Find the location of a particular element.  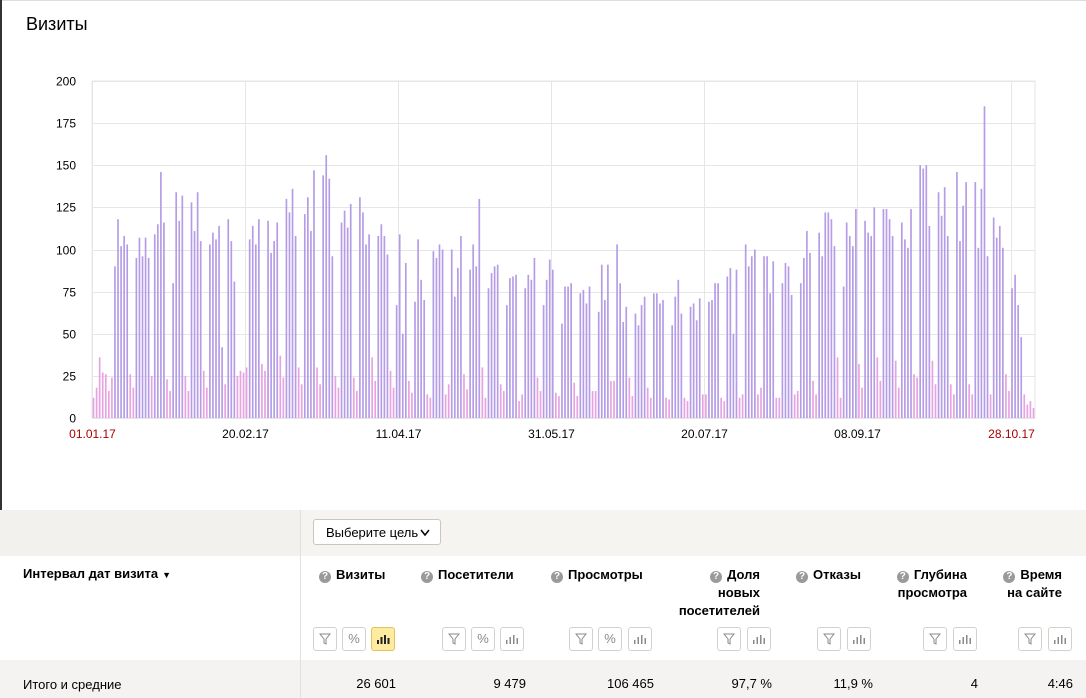

select-goal-button: Выберите цель is located at coordinates (377, 532).